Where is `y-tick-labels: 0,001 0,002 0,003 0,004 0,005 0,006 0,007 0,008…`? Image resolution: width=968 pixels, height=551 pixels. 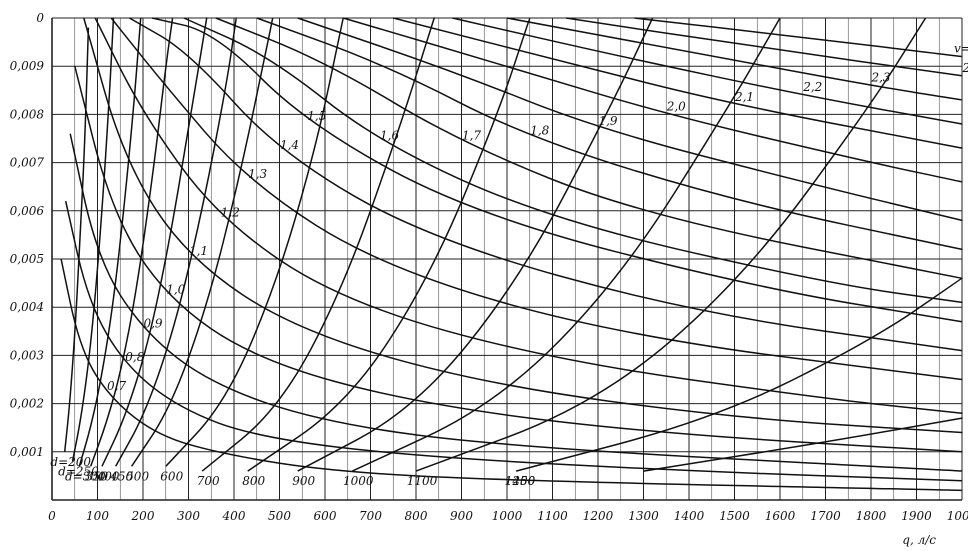
y-tick-labels: 0,001 0,002 0,003 0,004 0,005 0,006 0,007 0,008… is located at coordinates (27, 235).